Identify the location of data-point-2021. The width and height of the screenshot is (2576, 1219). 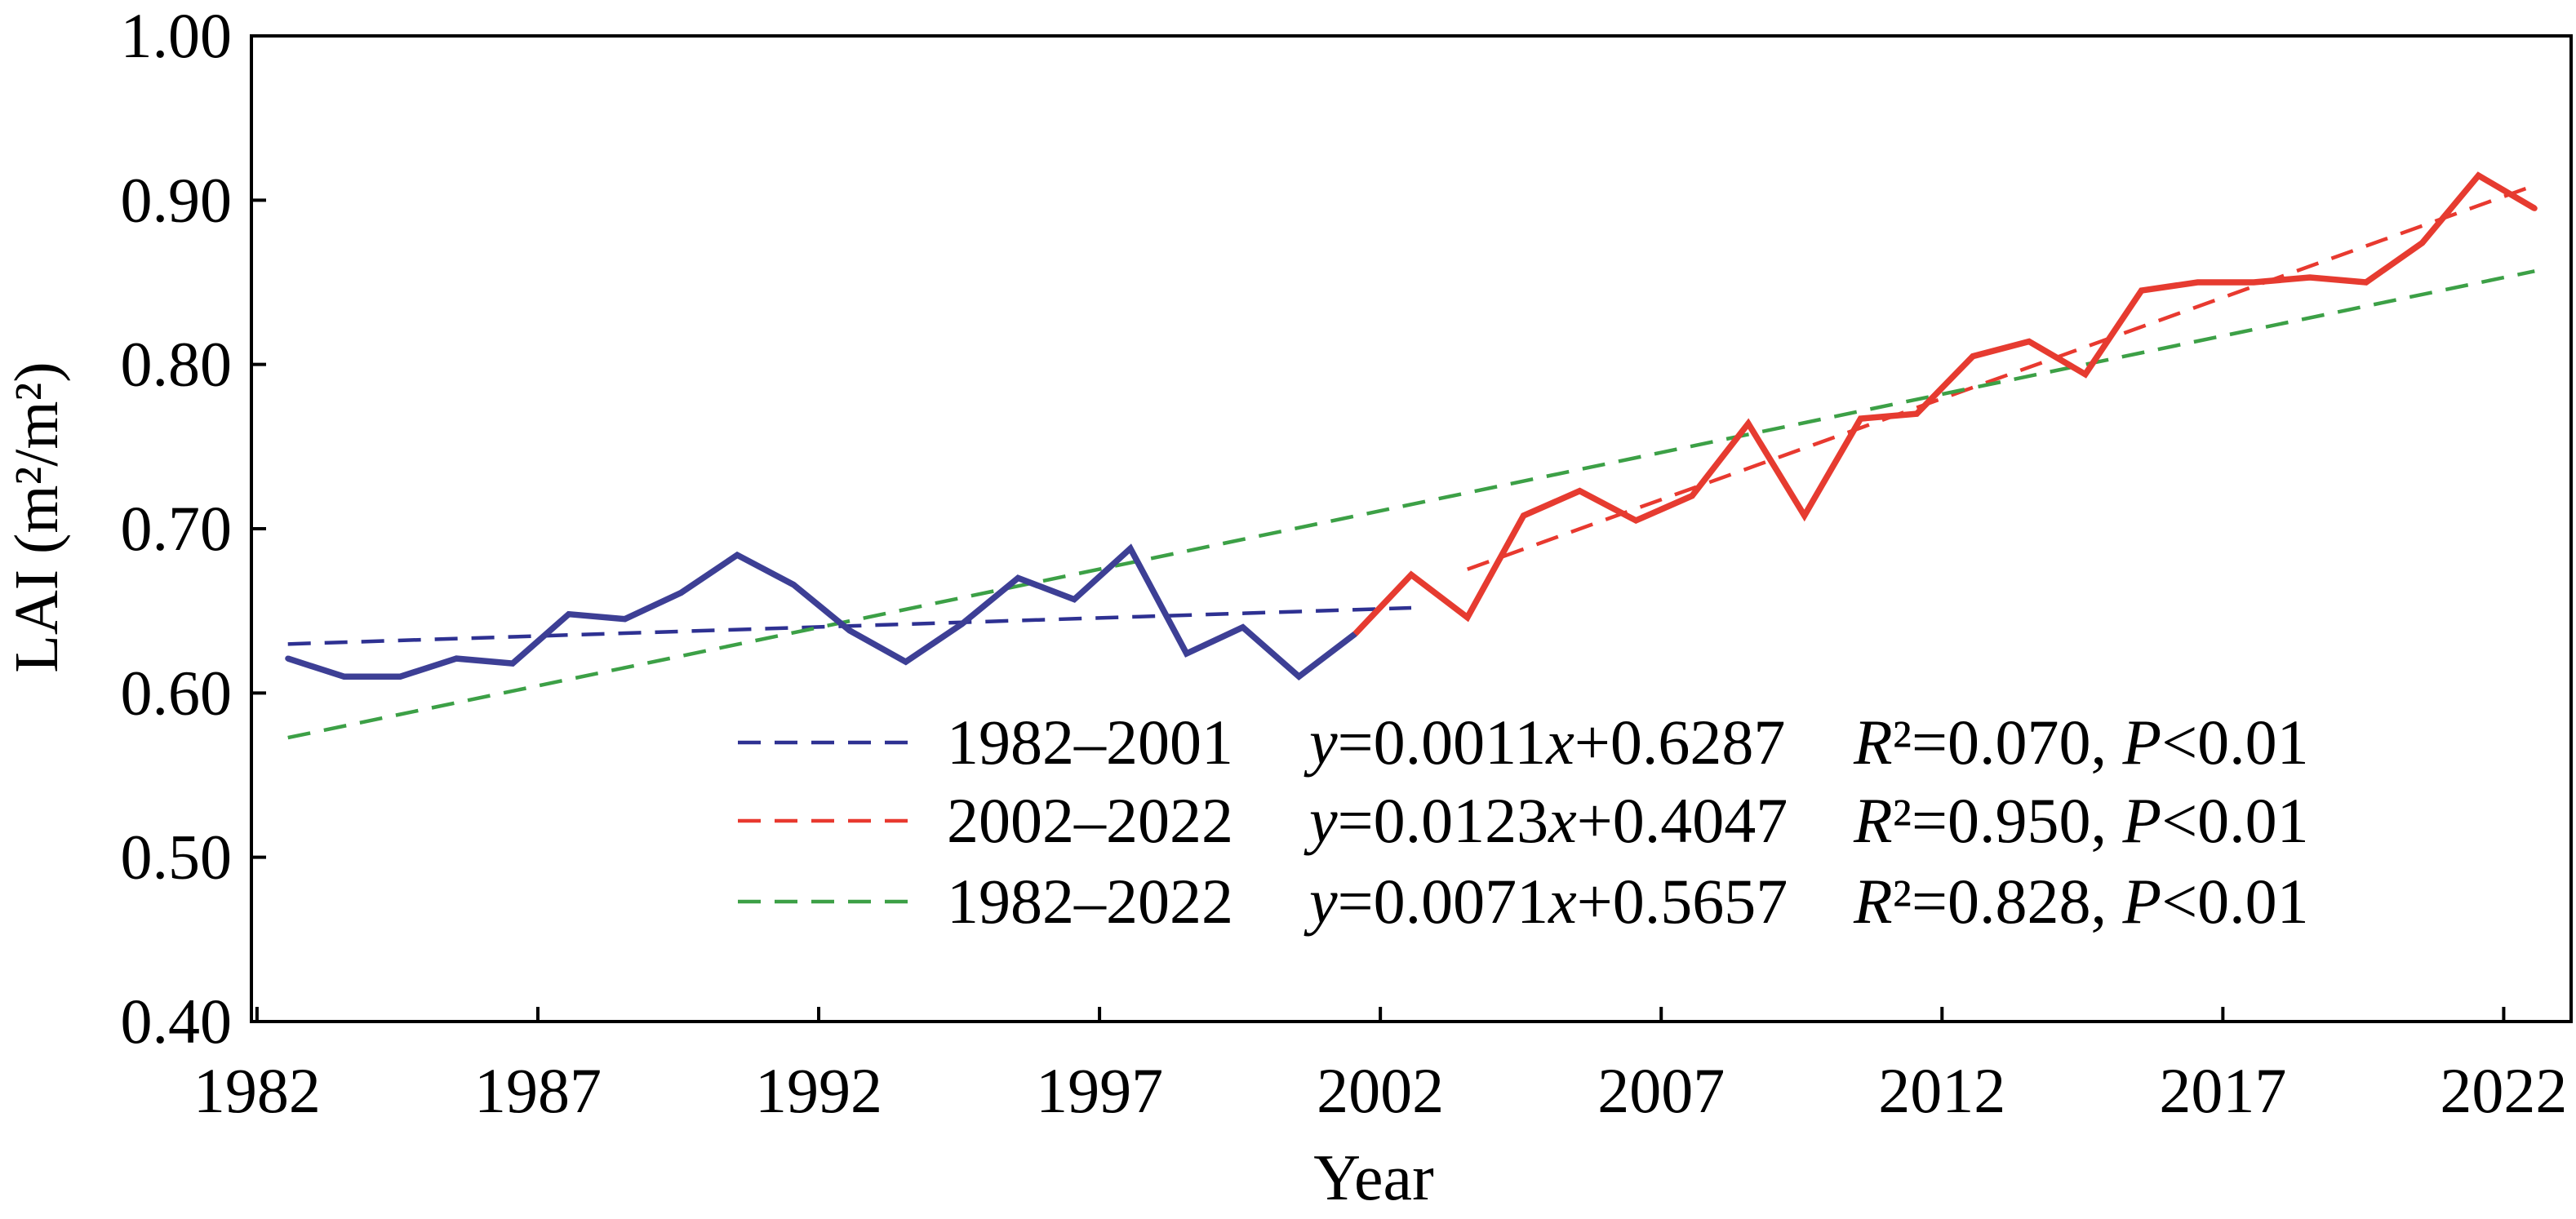
(2478, 175).